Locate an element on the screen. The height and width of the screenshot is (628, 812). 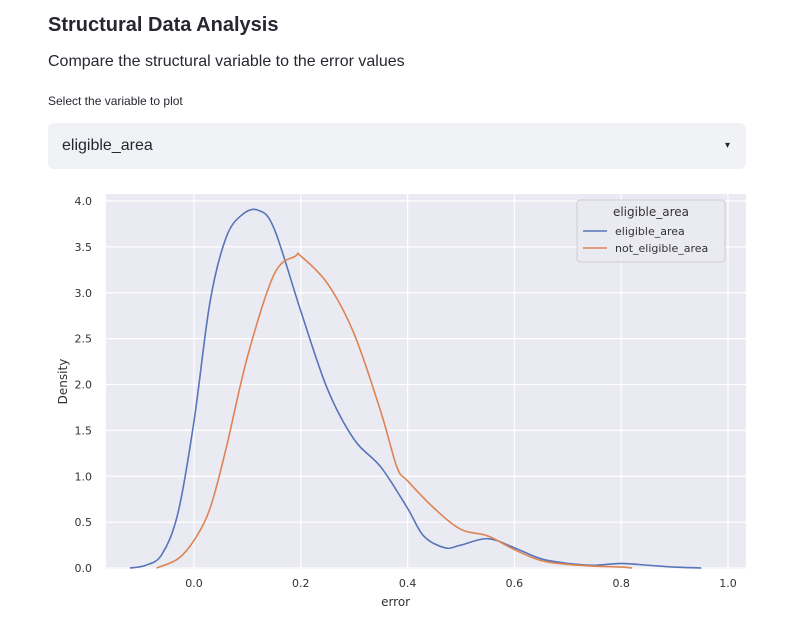
y-tick-label: 1.5 is located at coordinates (84, 430).